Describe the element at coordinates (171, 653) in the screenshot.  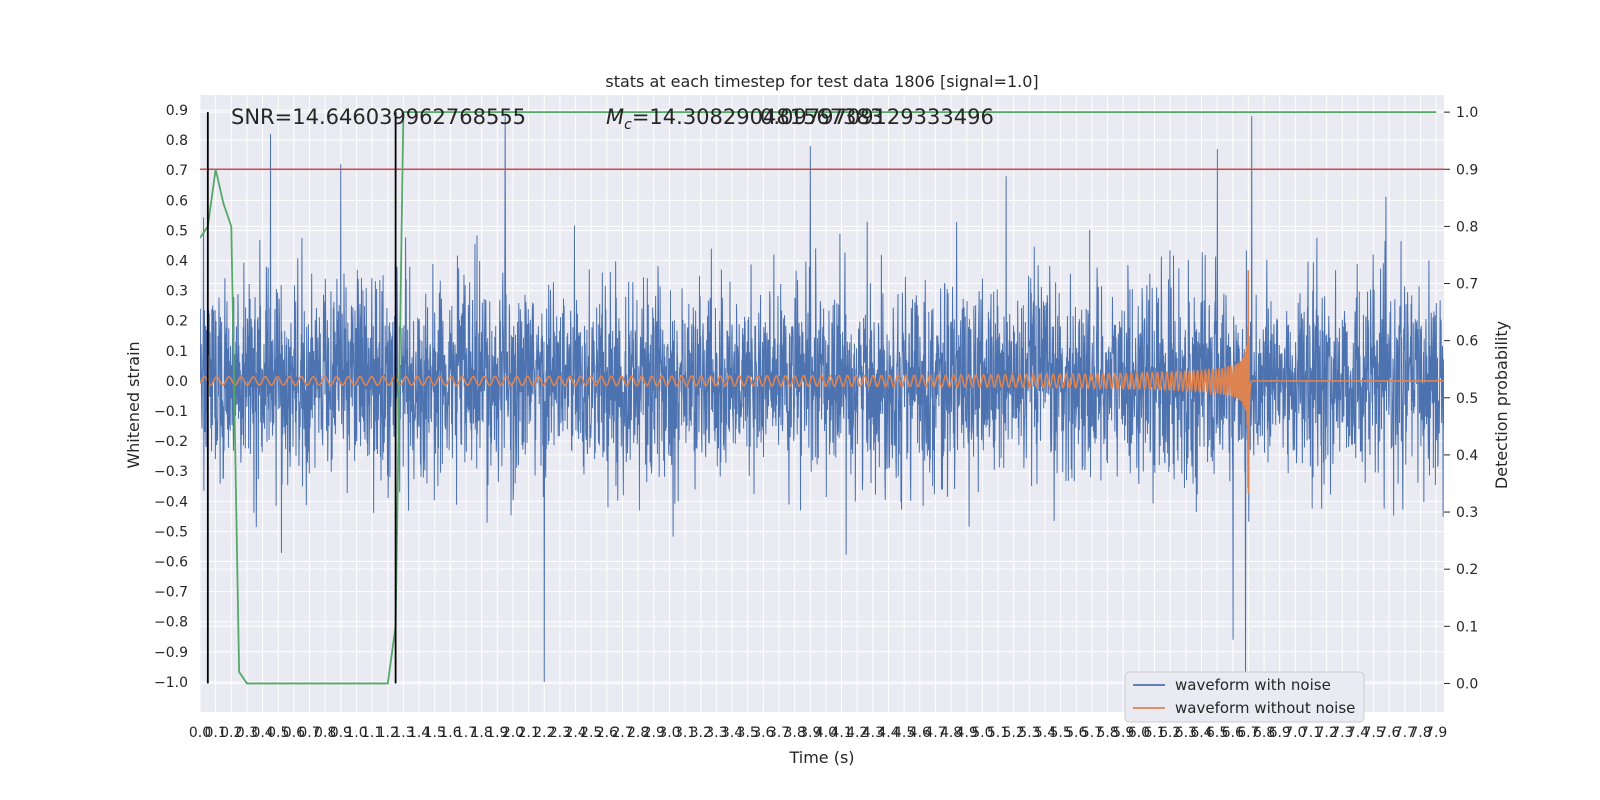
I see `y-tick-label: −0.9` at that location.